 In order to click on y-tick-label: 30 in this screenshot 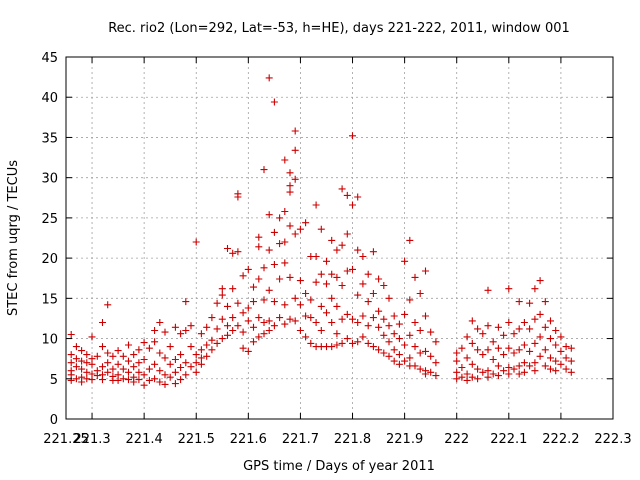, I will do `click(49, 179)`.